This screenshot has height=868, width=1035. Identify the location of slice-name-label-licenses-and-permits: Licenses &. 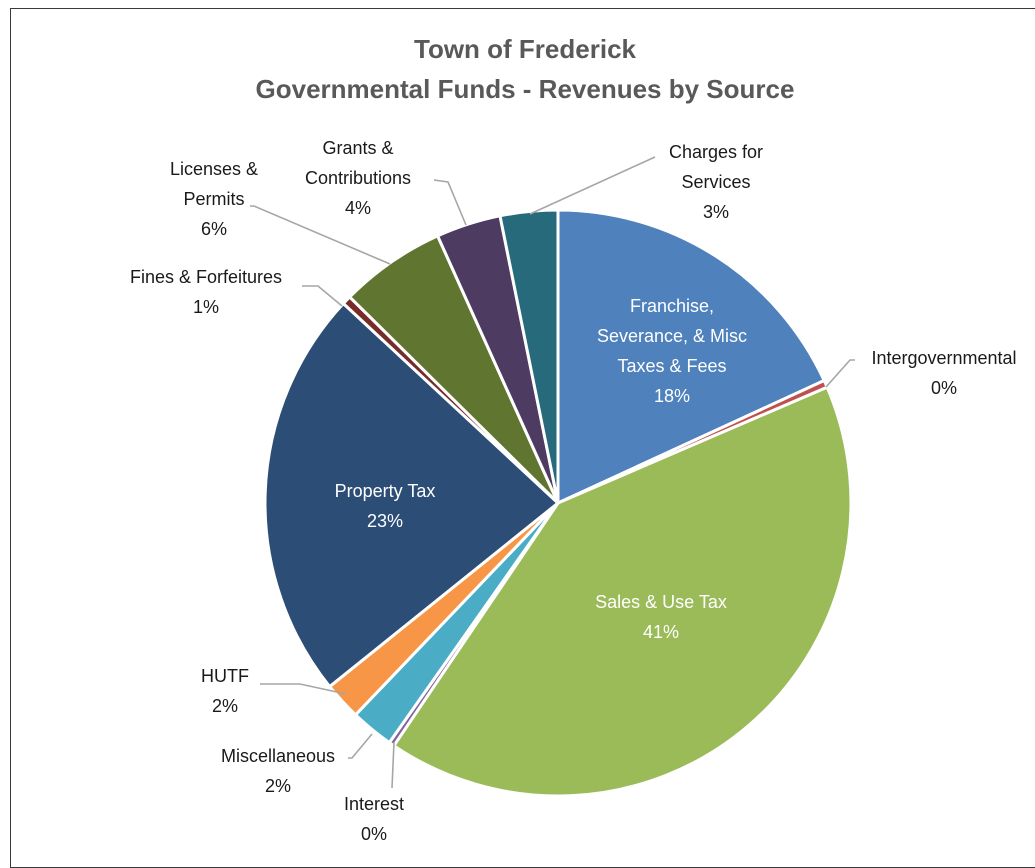
(214, 169).